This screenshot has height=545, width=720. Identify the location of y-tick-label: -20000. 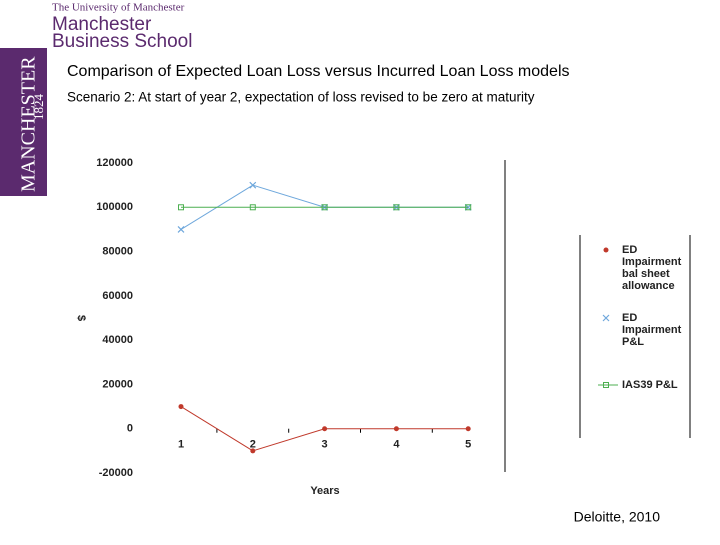
(116, 473).